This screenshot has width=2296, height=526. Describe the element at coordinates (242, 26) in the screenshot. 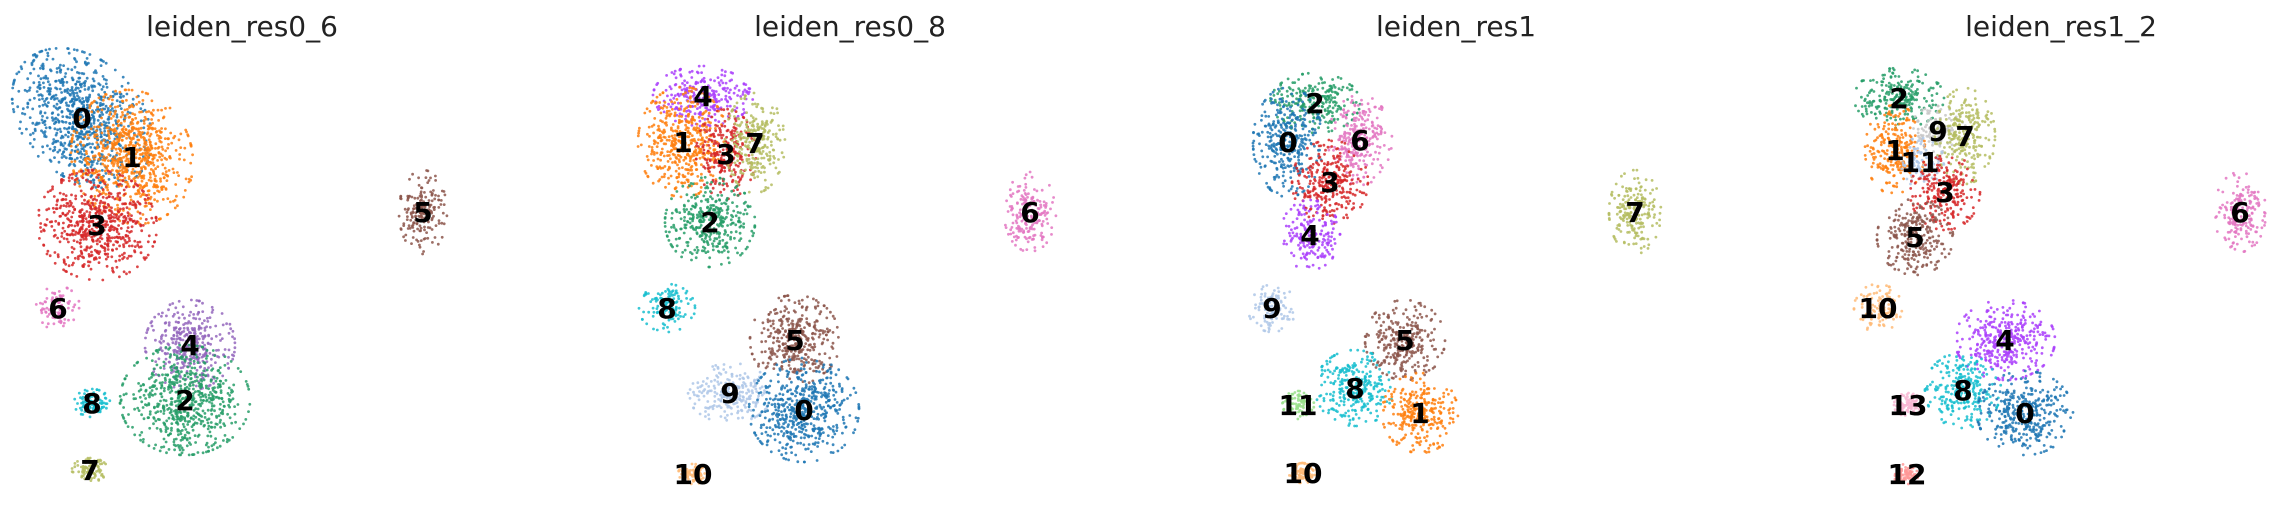

I see `panel-title: leiden_res0_6` at that location.